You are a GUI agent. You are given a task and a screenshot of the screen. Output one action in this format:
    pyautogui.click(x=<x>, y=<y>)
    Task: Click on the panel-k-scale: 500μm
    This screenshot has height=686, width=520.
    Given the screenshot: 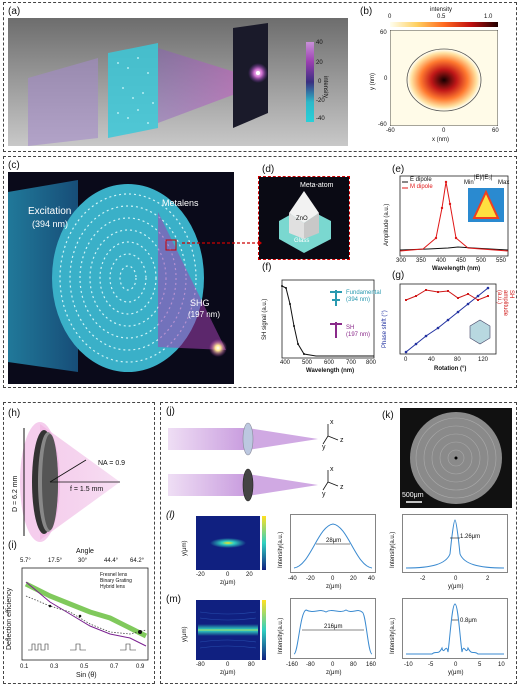 What is the action you would take?
    pyautogui.click(x=413, y=495)
    